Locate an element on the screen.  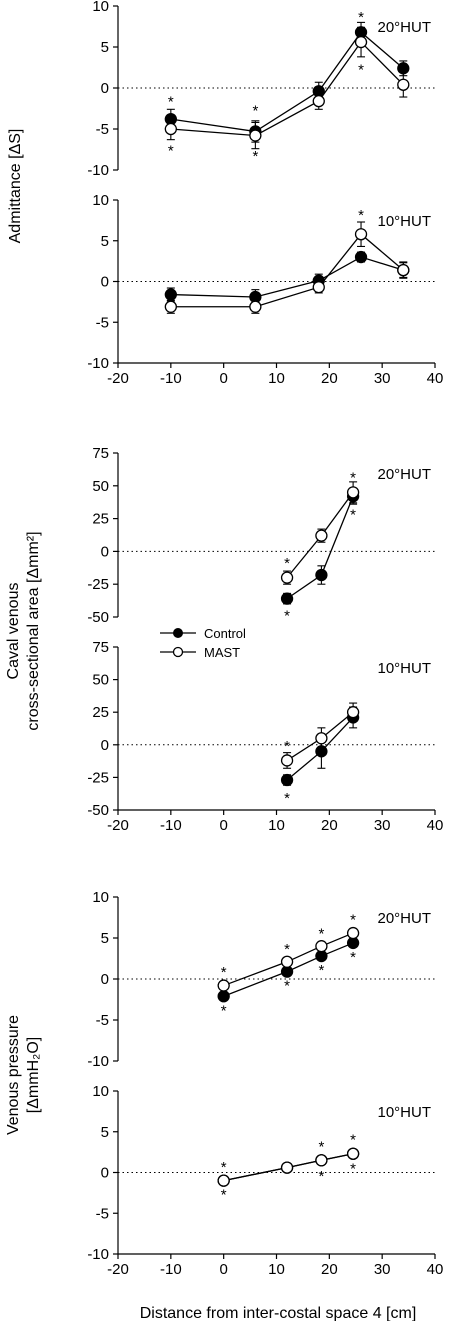
ylabel-caval-line1: Caval venous is located at coordinates (13, 631).